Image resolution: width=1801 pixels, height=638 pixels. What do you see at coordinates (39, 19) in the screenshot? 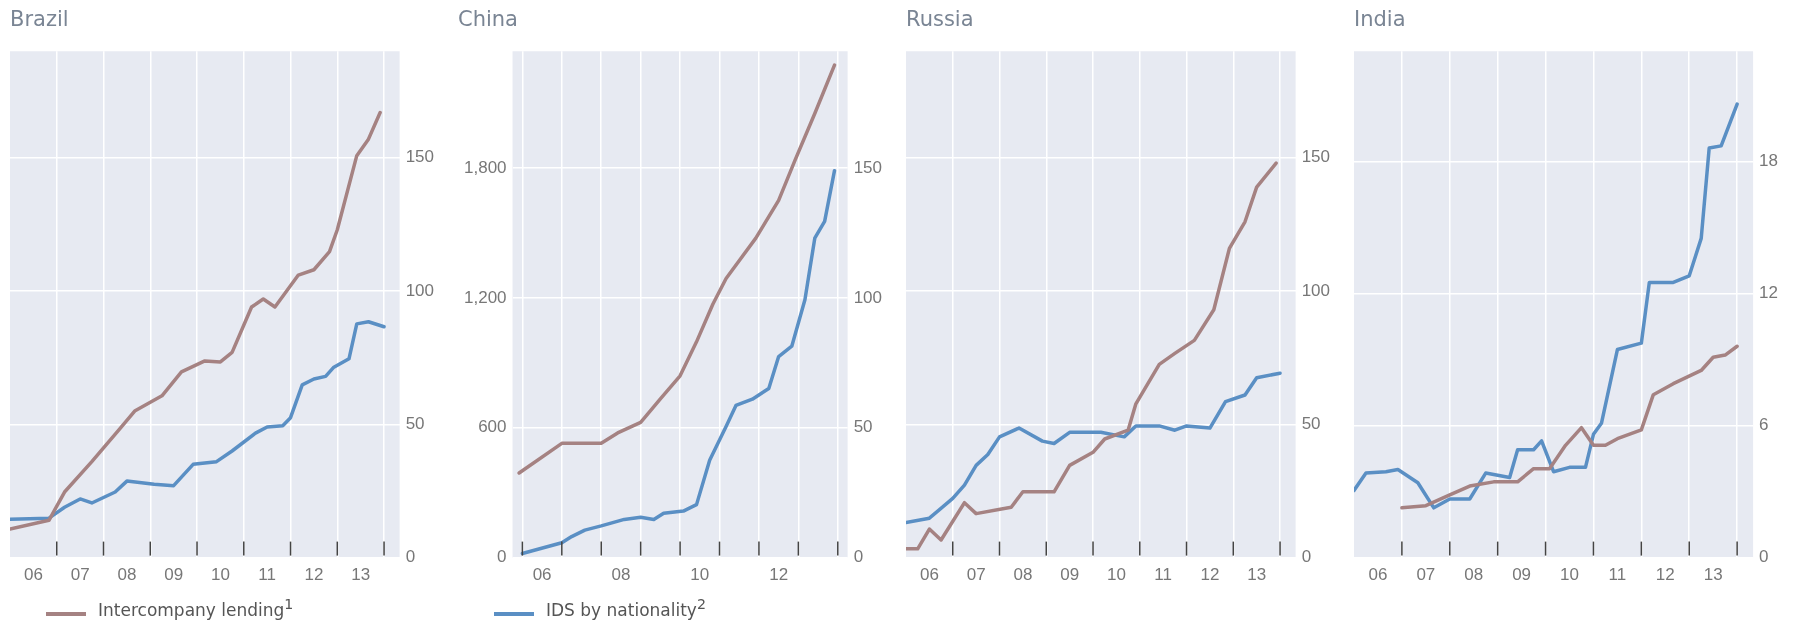
I see `chart-title: Brazil` at bounding box center [39, 19].